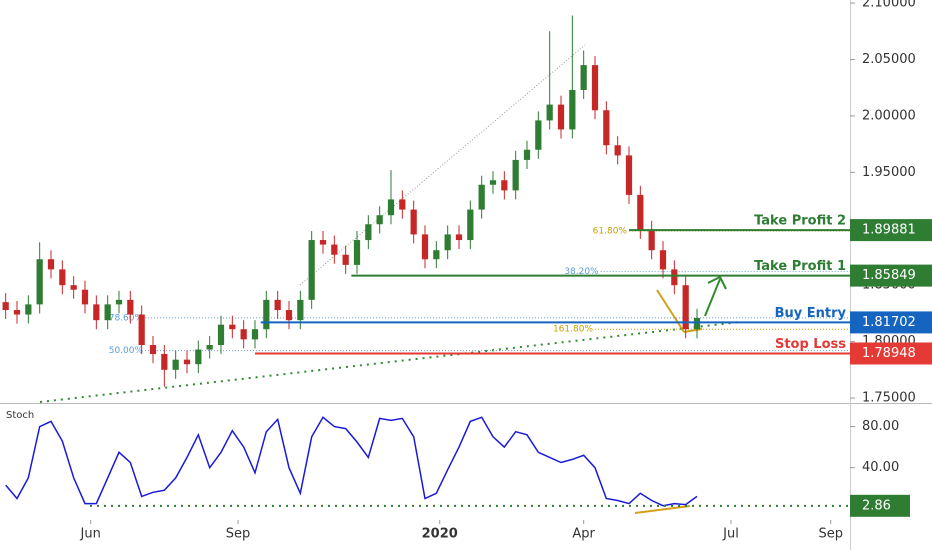 The image size is (932, 550). I want to click on fib-label: 50.00%, so click(126, 351).